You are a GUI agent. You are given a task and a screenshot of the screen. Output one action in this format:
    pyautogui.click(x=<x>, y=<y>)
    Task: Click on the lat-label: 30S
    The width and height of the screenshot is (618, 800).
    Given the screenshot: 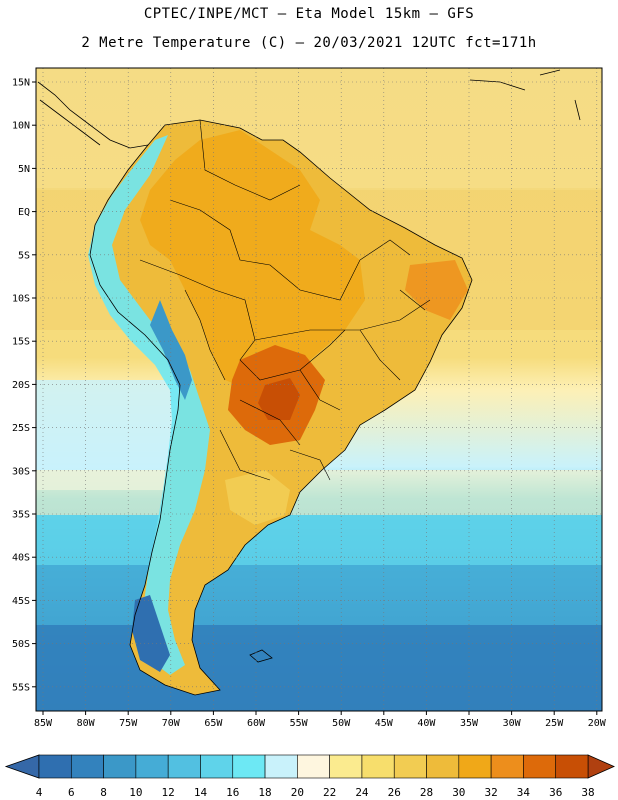 What is the action you would take?
    pyautogui.click(x=21, y=471)
    